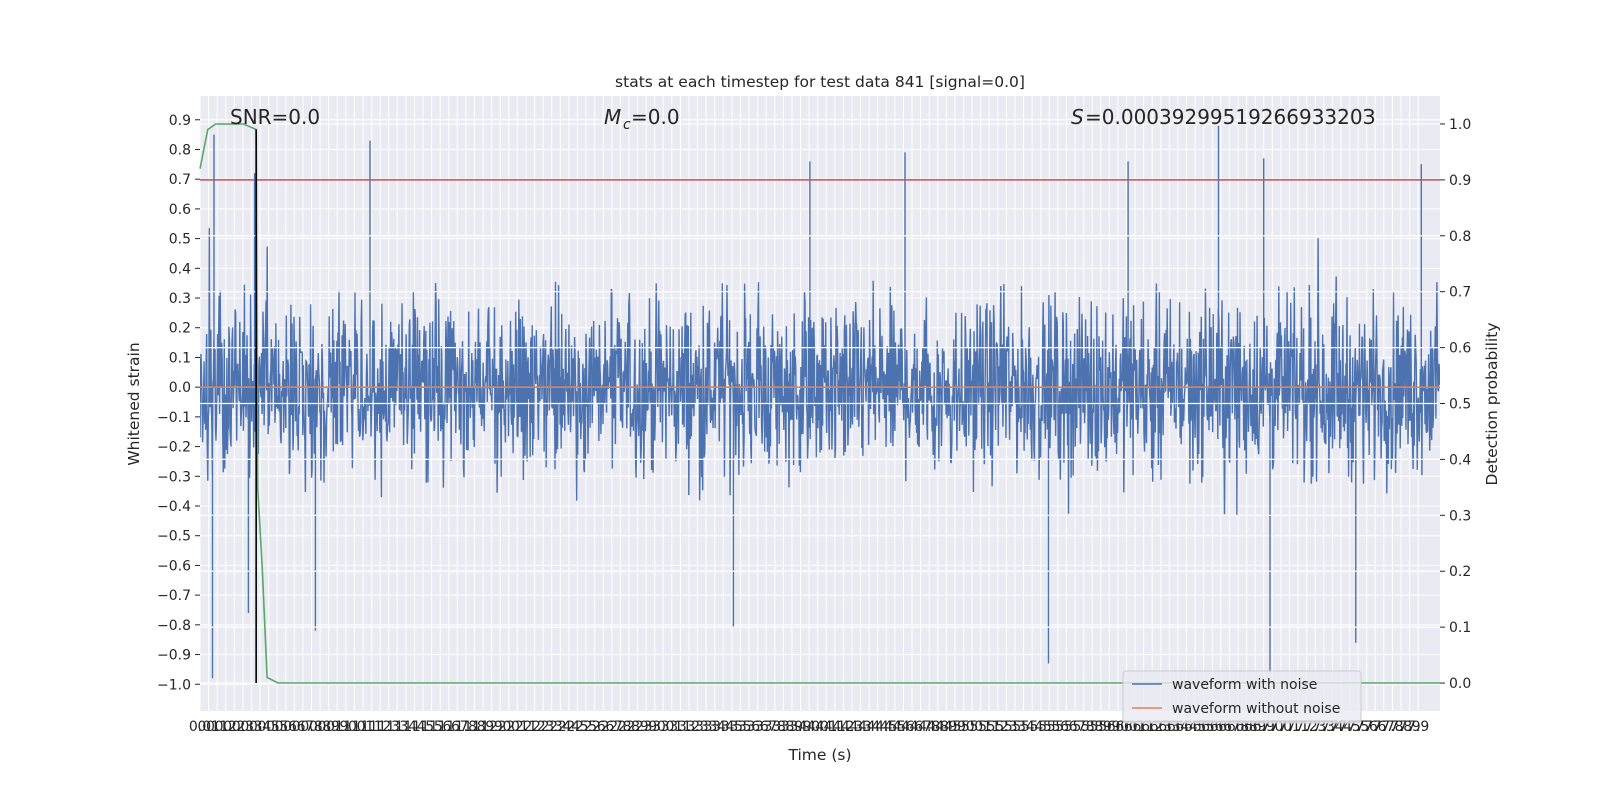 The image size is (1600, 800). I want to click on left-y-tick-label: −0.3, so click(174, 477).